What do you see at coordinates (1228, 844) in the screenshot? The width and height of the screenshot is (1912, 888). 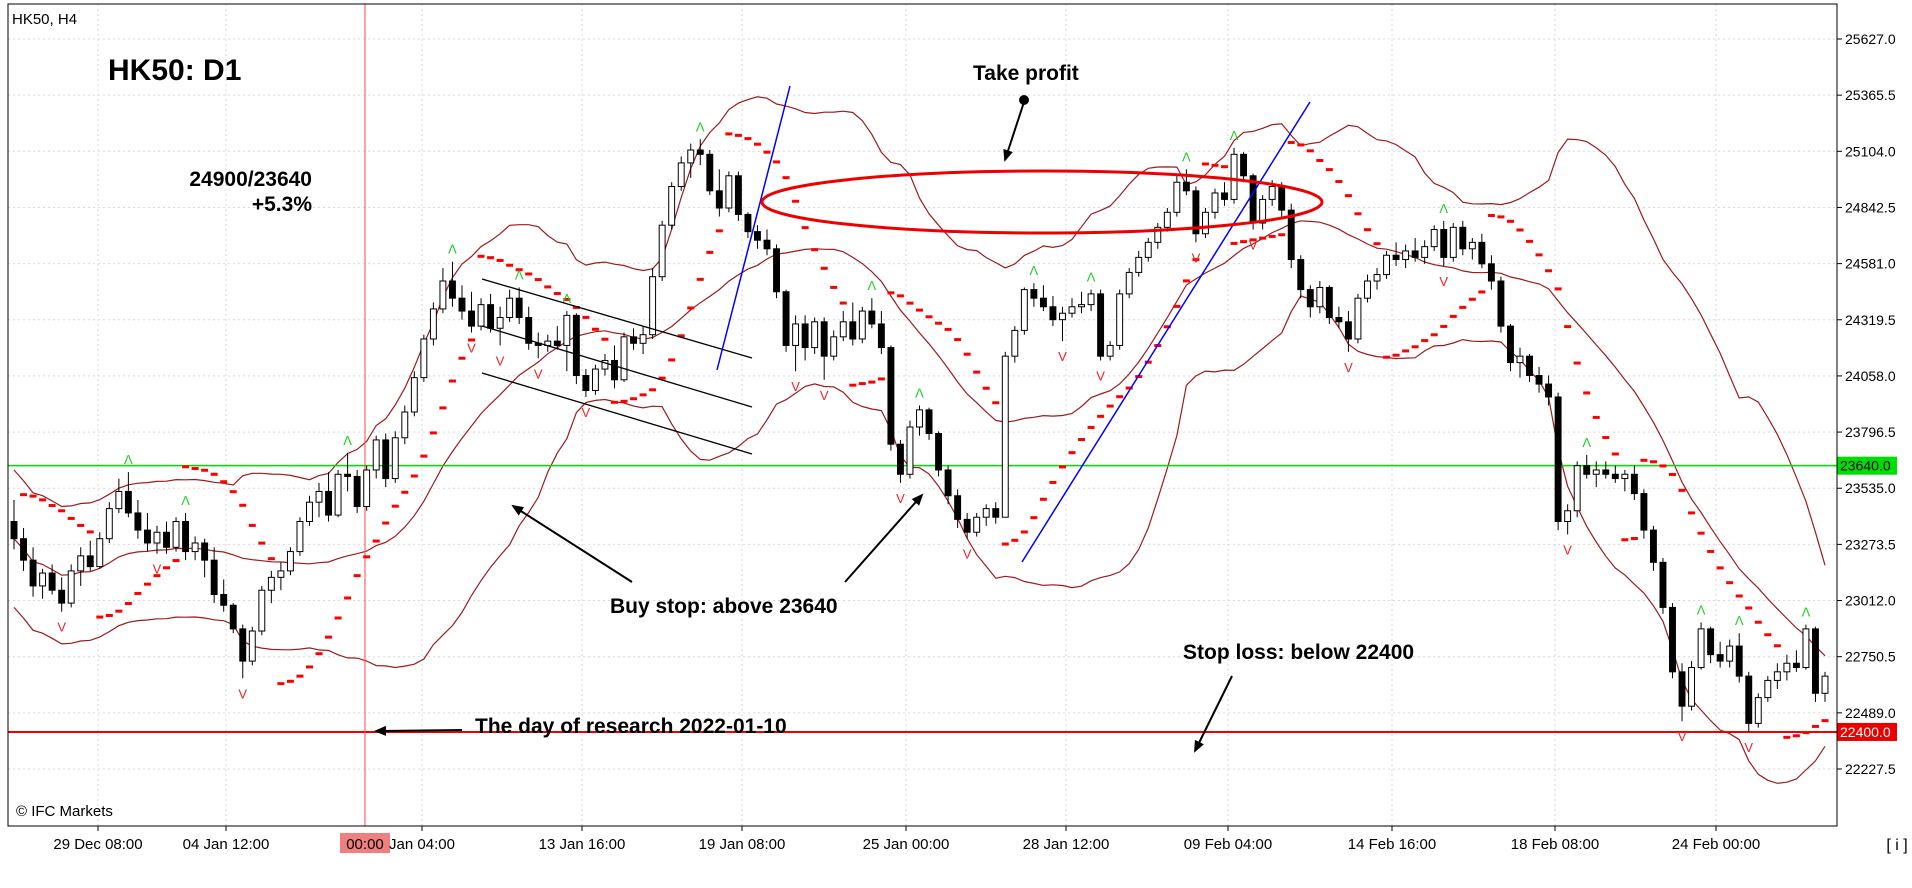 I see `x-tick-label: 09 Feb 04:00` at bounding box center [1228, 844].